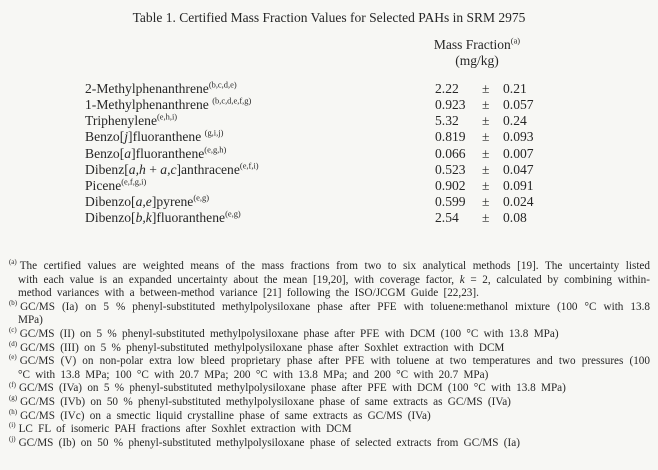  Describe the element at coordinates (447, 218) in the screenshot. I see `mass-fraction-value: 2.54` at that location.